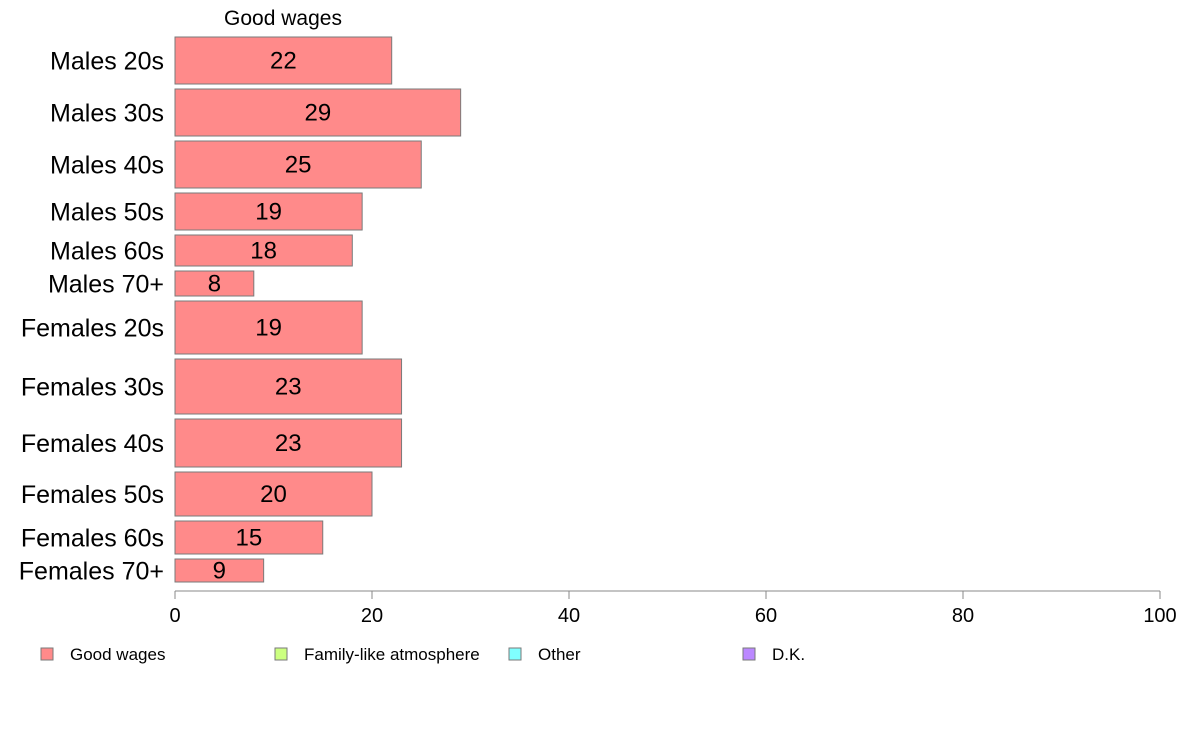  I want to click on legend-label: Other, so click(559, 654).